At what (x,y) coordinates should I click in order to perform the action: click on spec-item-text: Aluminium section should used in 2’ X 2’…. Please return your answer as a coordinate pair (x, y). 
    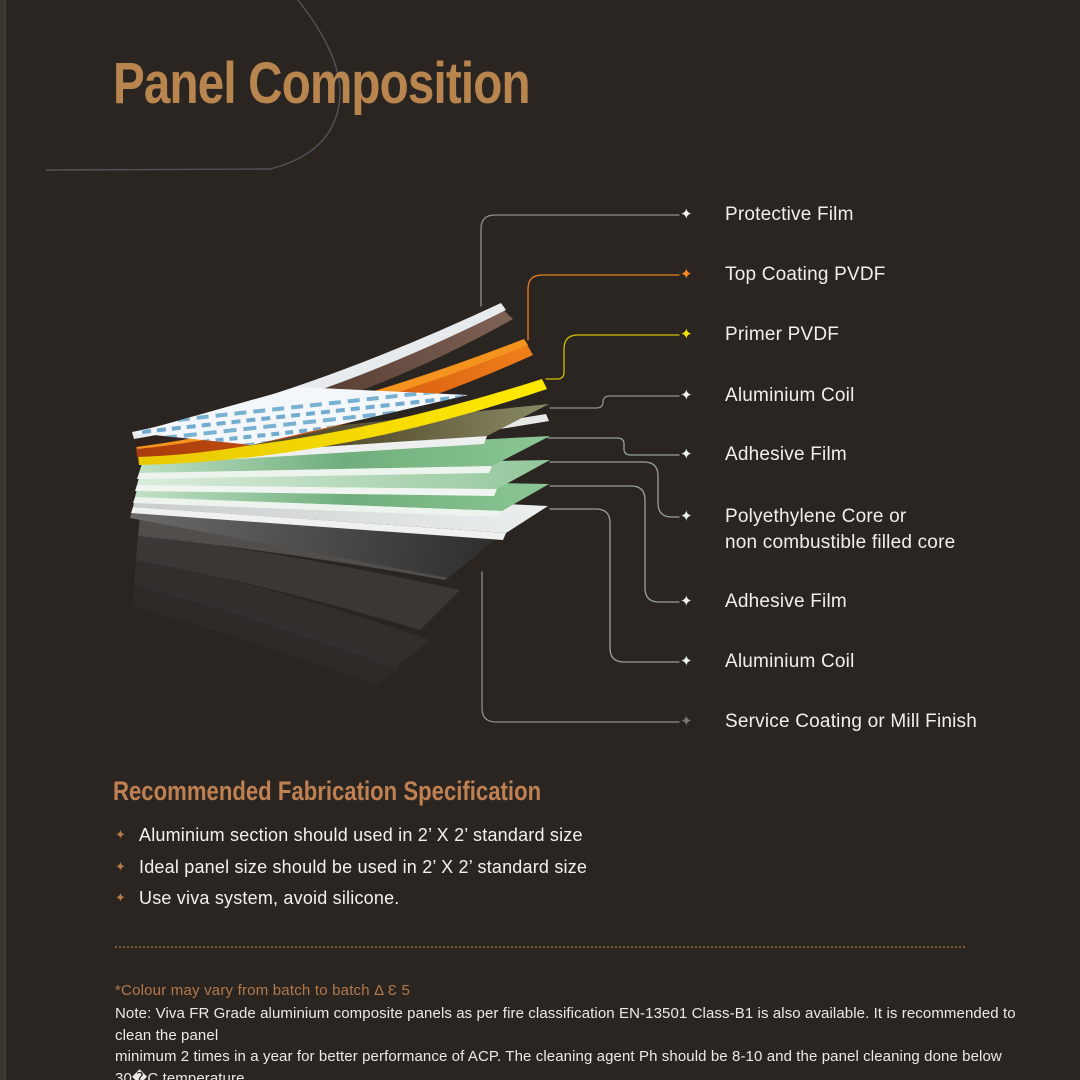
    Looking at the image, I should click on (361, 834).